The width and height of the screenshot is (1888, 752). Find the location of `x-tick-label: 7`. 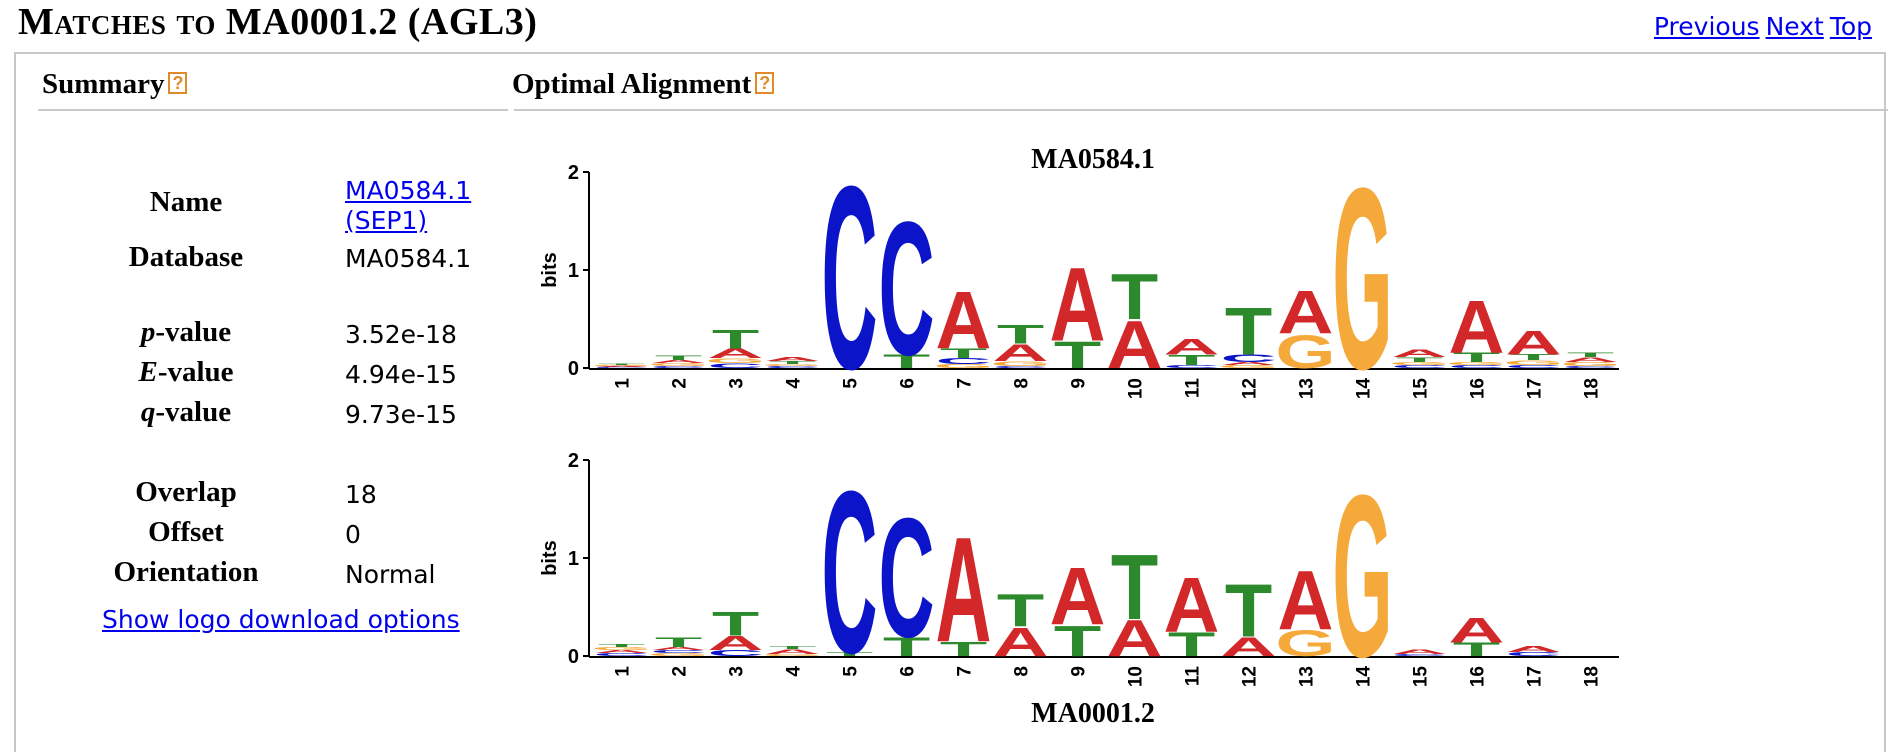

x-tick-label: 7 is located at coordinates (965, 671).